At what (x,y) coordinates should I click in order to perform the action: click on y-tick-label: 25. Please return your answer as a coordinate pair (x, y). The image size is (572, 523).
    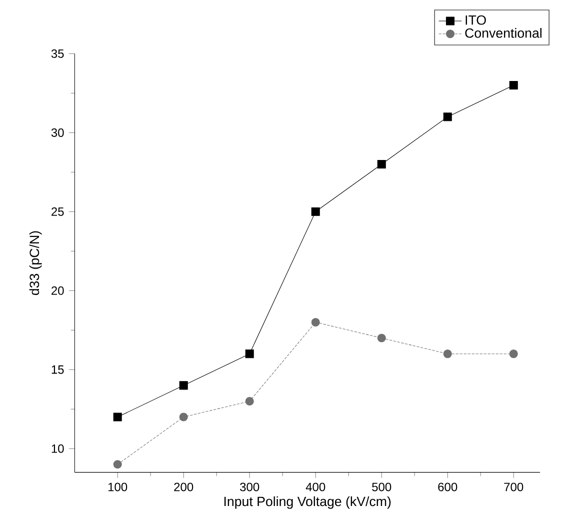
    Looking at the image, I should click on (58, 211).